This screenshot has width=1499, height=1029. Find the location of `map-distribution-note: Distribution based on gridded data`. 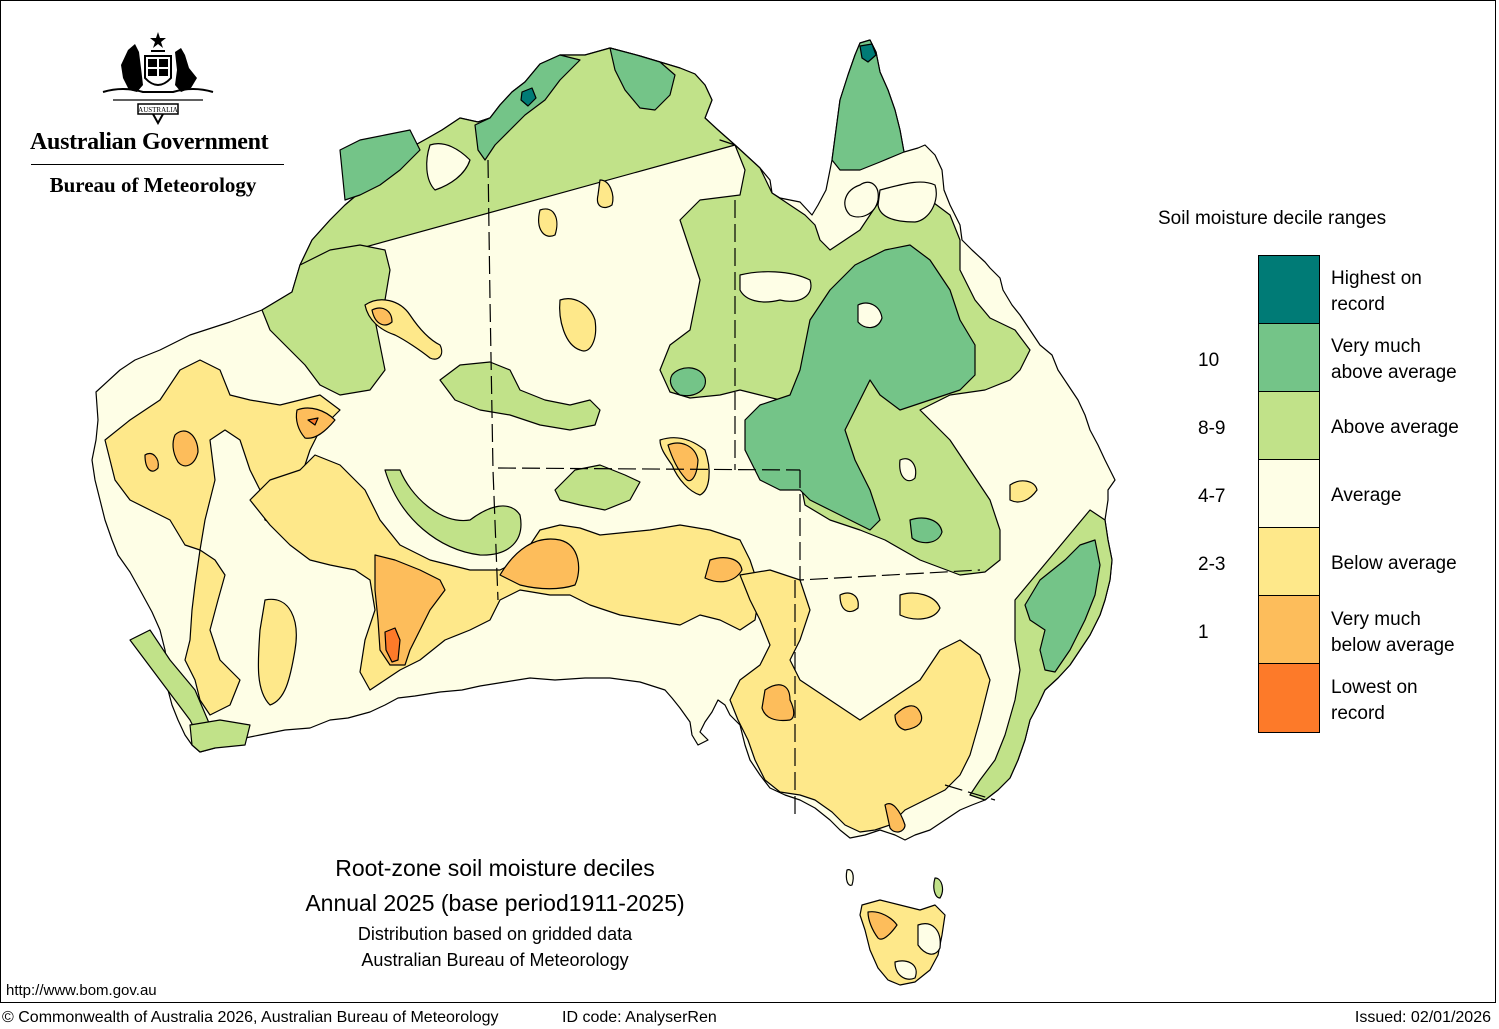

map-distribution-note: Distribution based on gridded data is located at coordinates (495, 934).